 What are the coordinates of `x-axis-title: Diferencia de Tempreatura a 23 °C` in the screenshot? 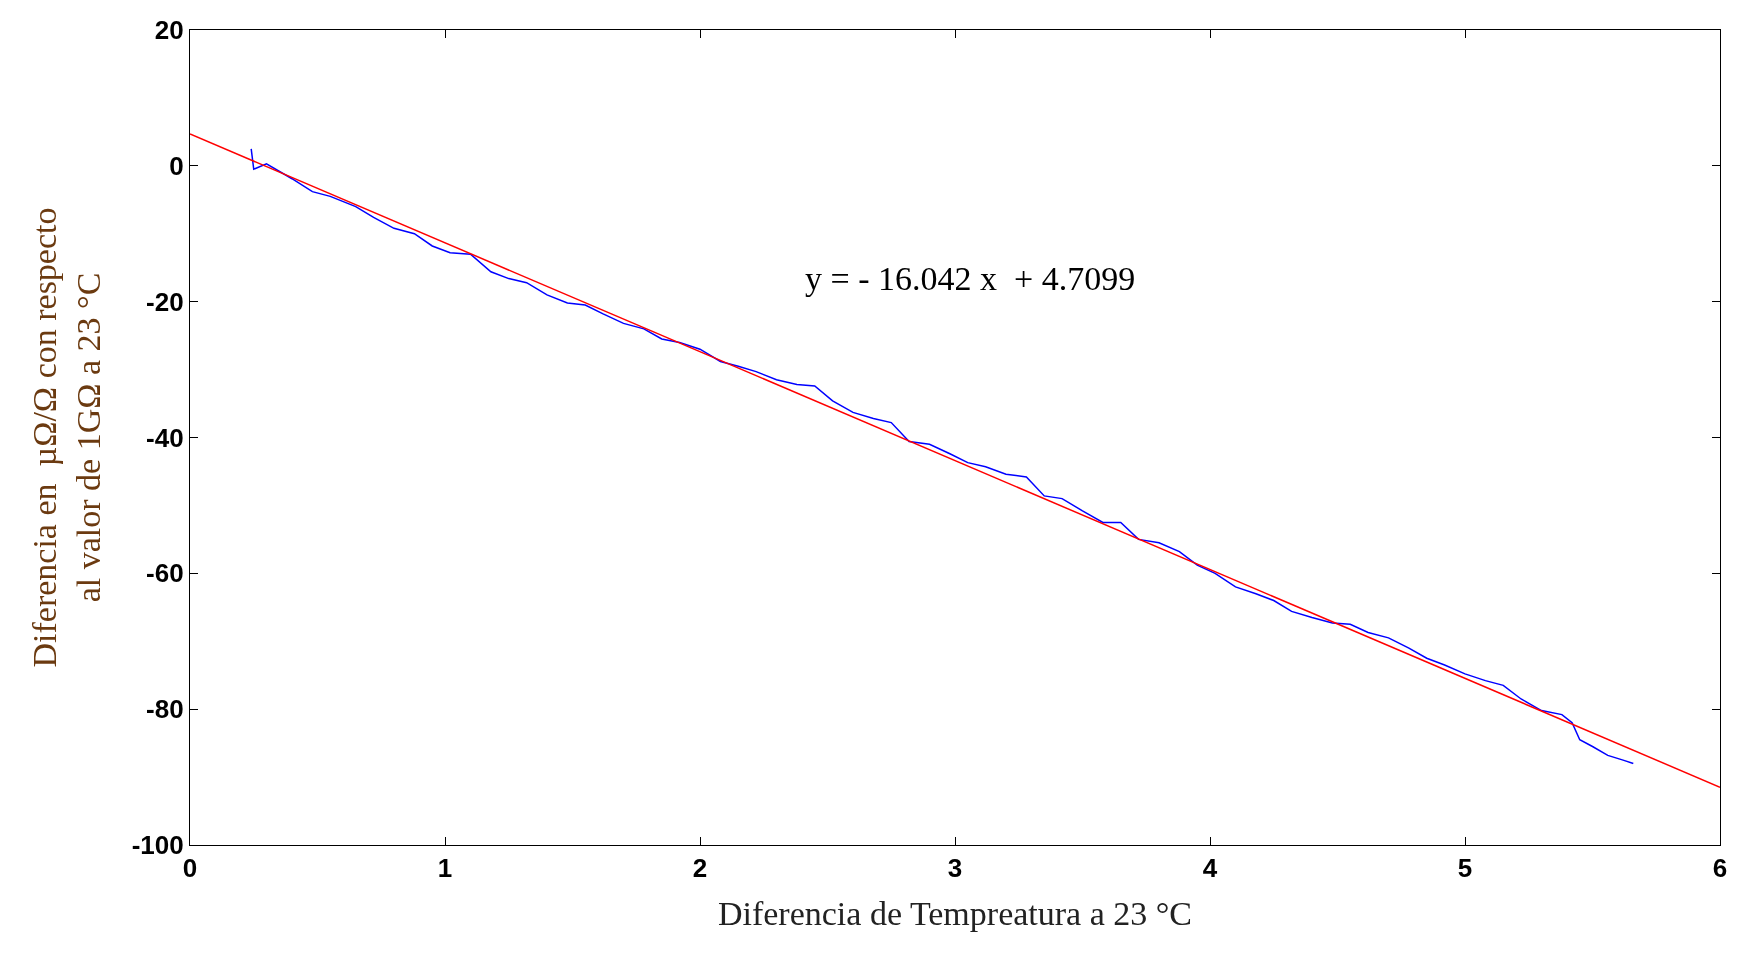 It's located at (955, 913).